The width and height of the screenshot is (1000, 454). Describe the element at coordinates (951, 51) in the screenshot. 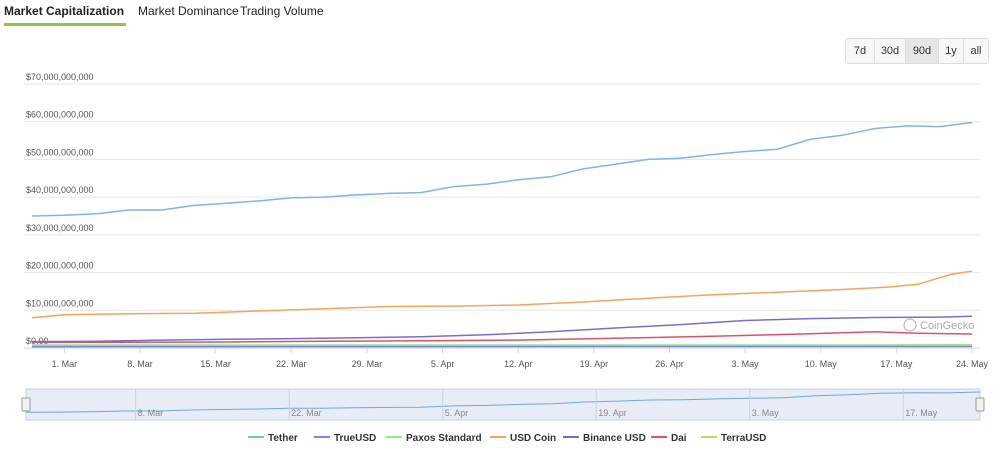

I see `range-1y-button: 1y` at that location.